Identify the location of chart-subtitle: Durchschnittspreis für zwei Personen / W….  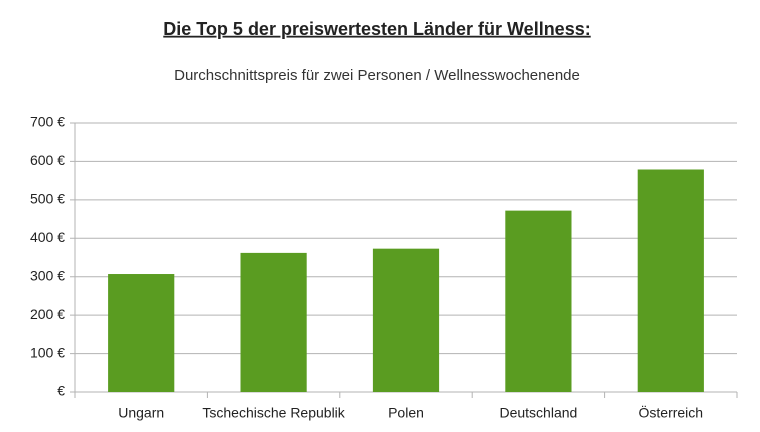
(377, 75).